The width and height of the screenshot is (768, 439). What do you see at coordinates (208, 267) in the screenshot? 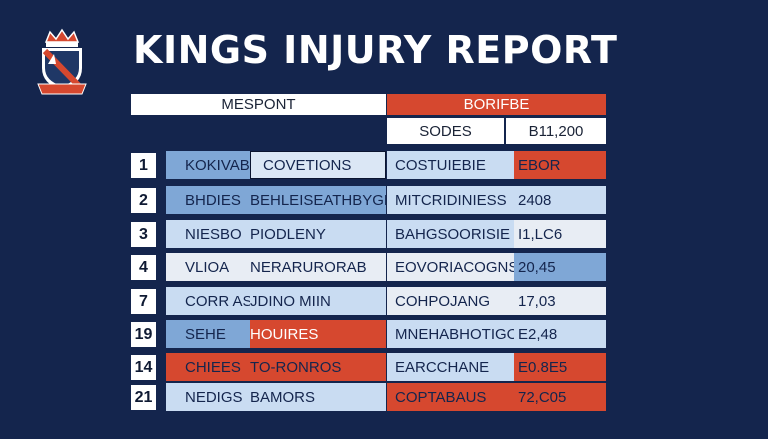
I see `player-first-cell: VLIOA` at bounding box center [208, 267].